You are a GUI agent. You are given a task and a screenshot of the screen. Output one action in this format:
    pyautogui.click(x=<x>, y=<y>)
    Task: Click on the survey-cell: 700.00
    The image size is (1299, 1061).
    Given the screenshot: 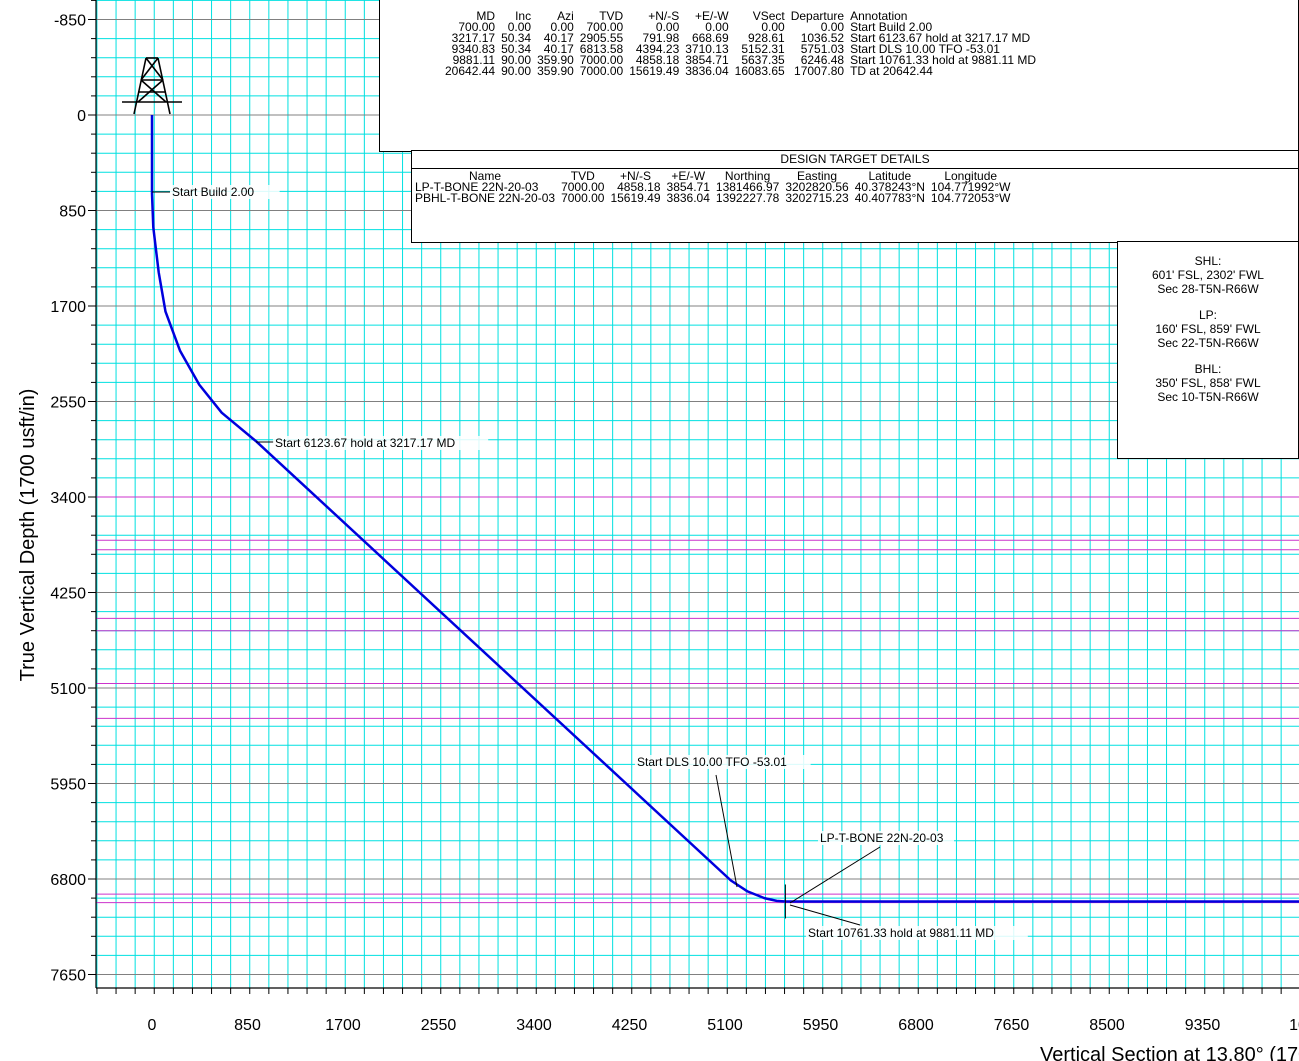 What is the action you would take?
    pyautogui.click(x=605, y=27)
    